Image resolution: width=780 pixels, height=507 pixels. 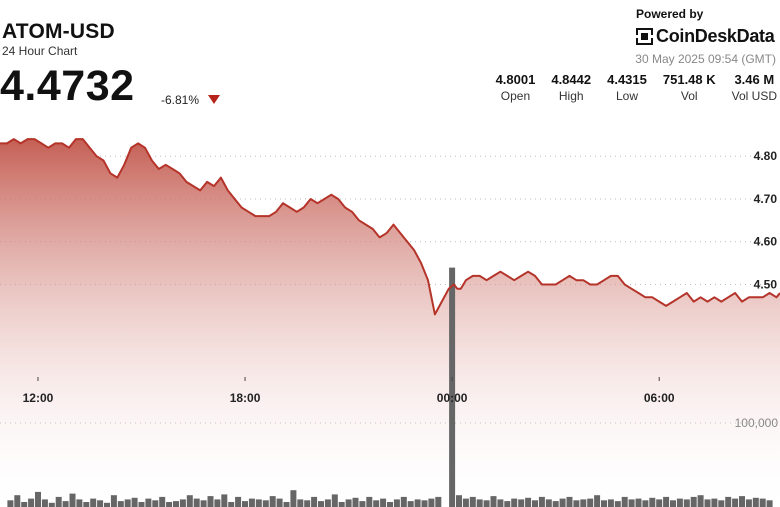 What do you see at coordinates (67, 86) in the screenshot?
I see `current-price: 4.4732` at bounding box center [67, 86].